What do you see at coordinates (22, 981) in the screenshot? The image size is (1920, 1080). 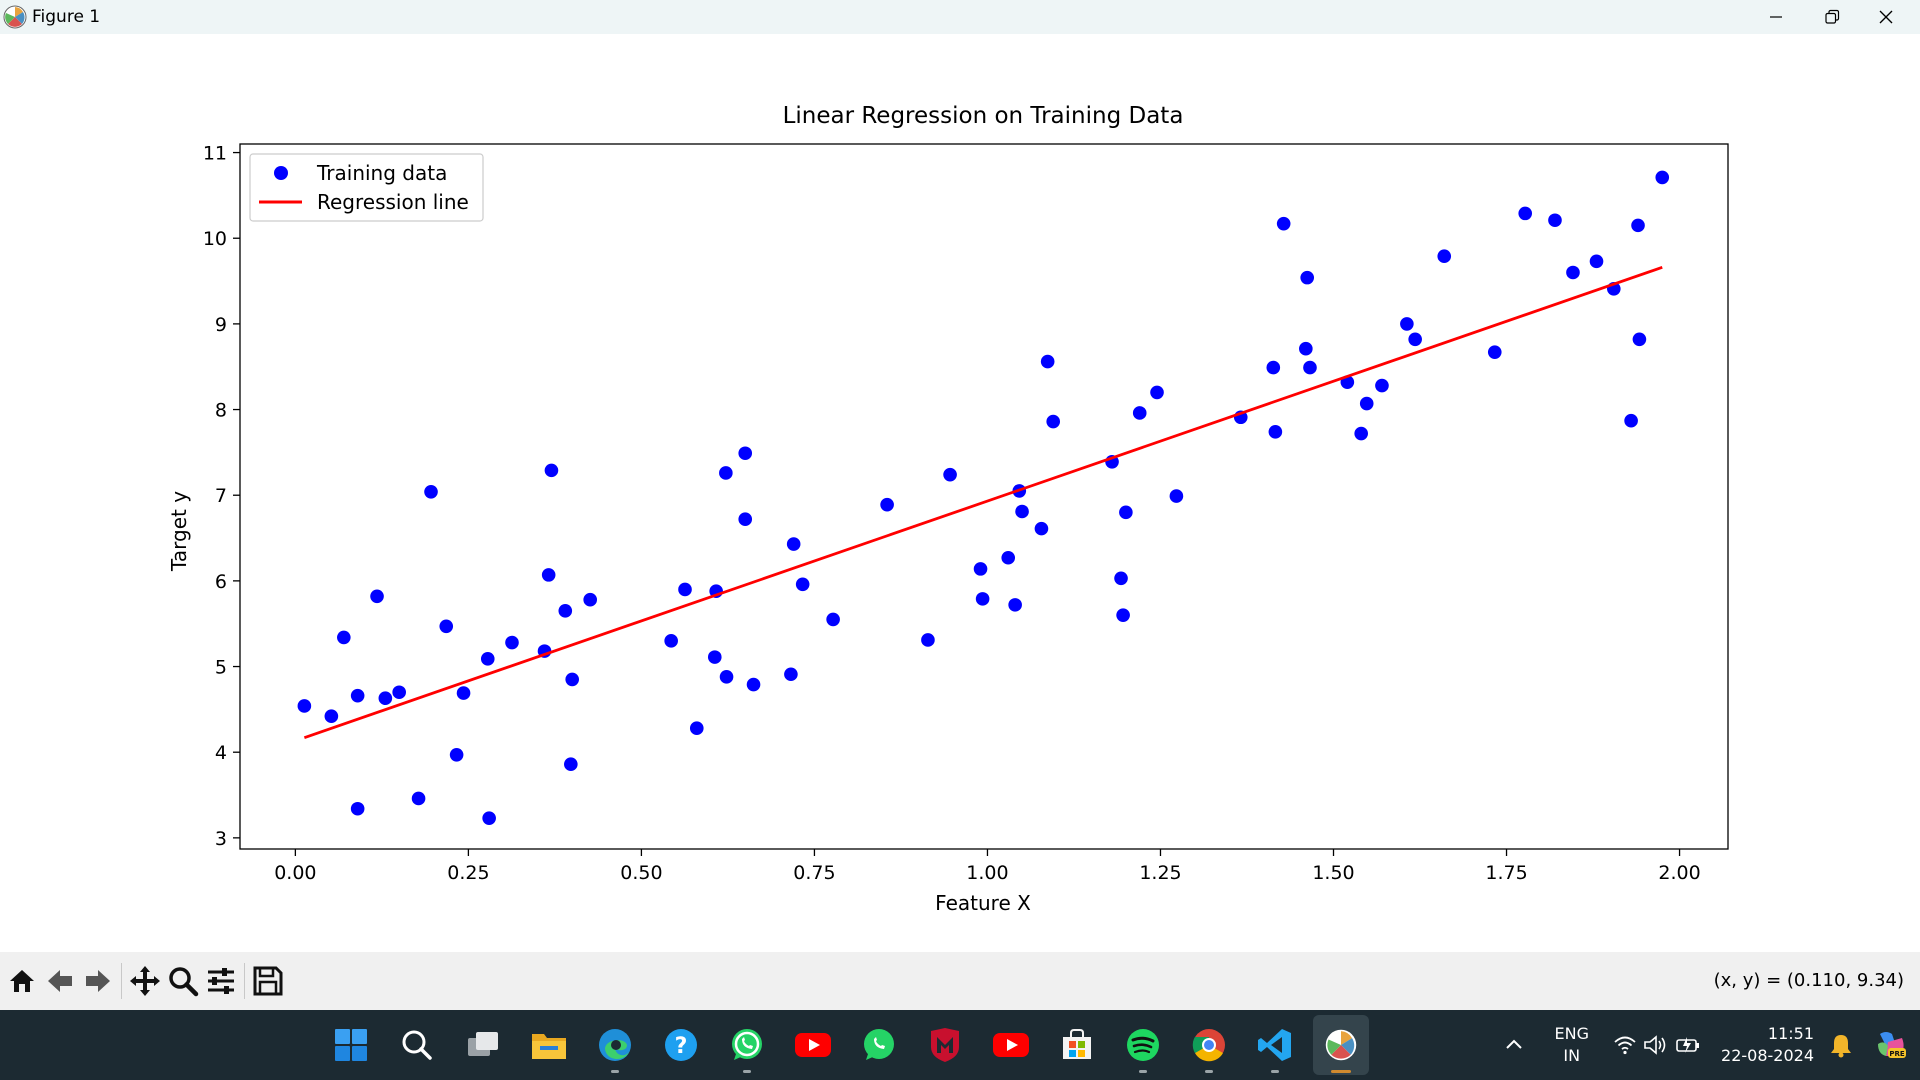 I see `home-button` at bounding box center [22, 981].